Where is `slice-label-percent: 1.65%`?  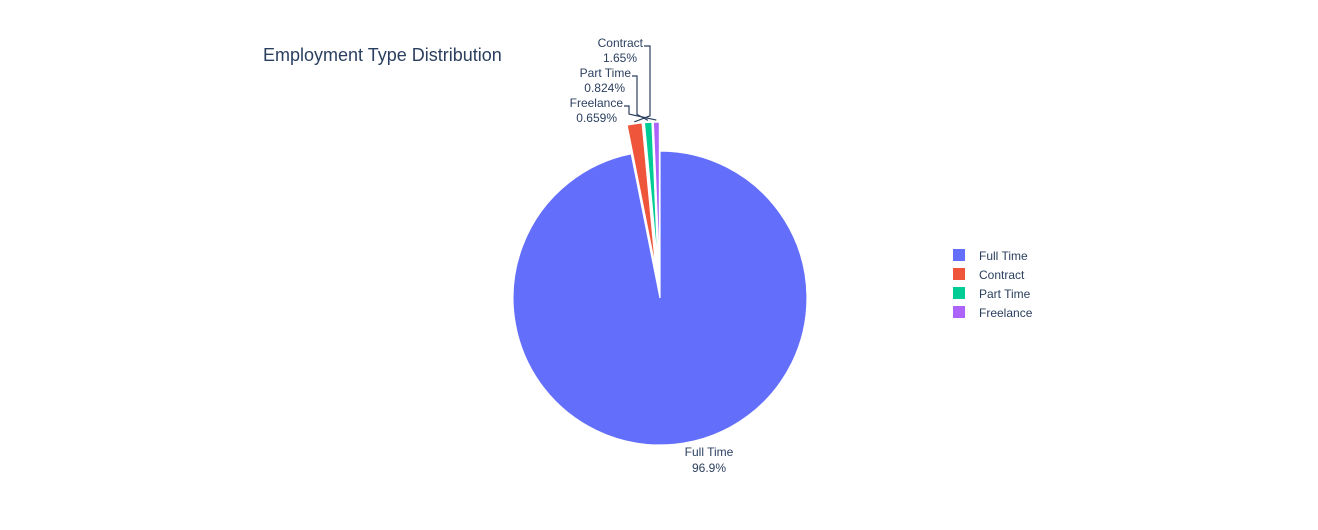 slice-label-percent: 1.65% is located at coordinates (620, 58).